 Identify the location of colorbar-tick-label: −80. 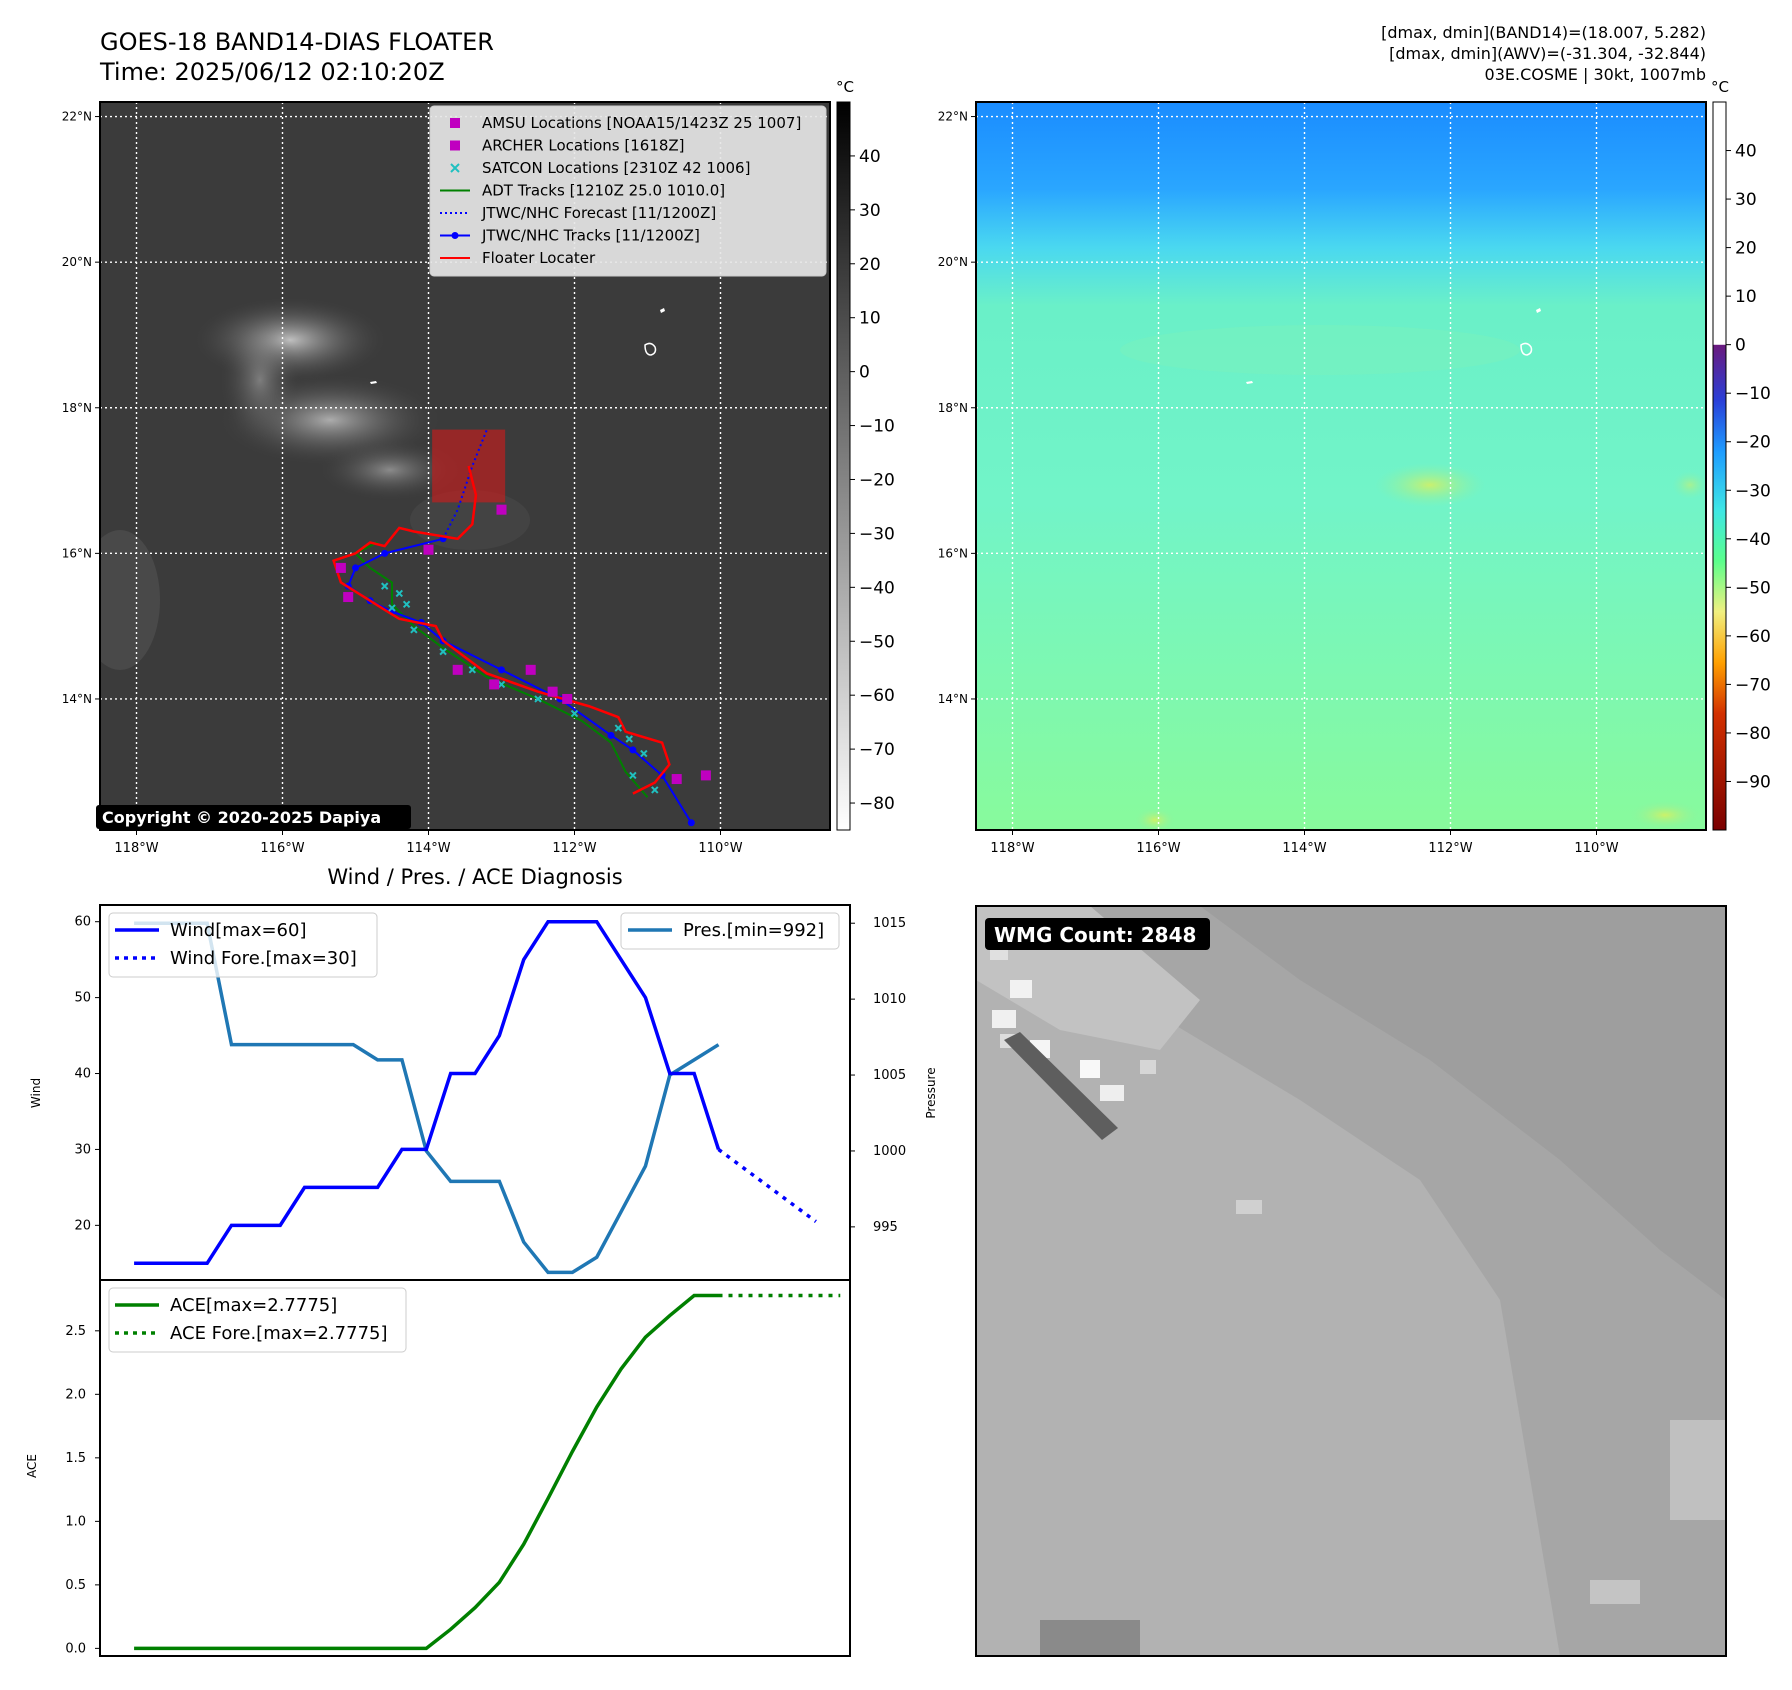
(1753, 734).